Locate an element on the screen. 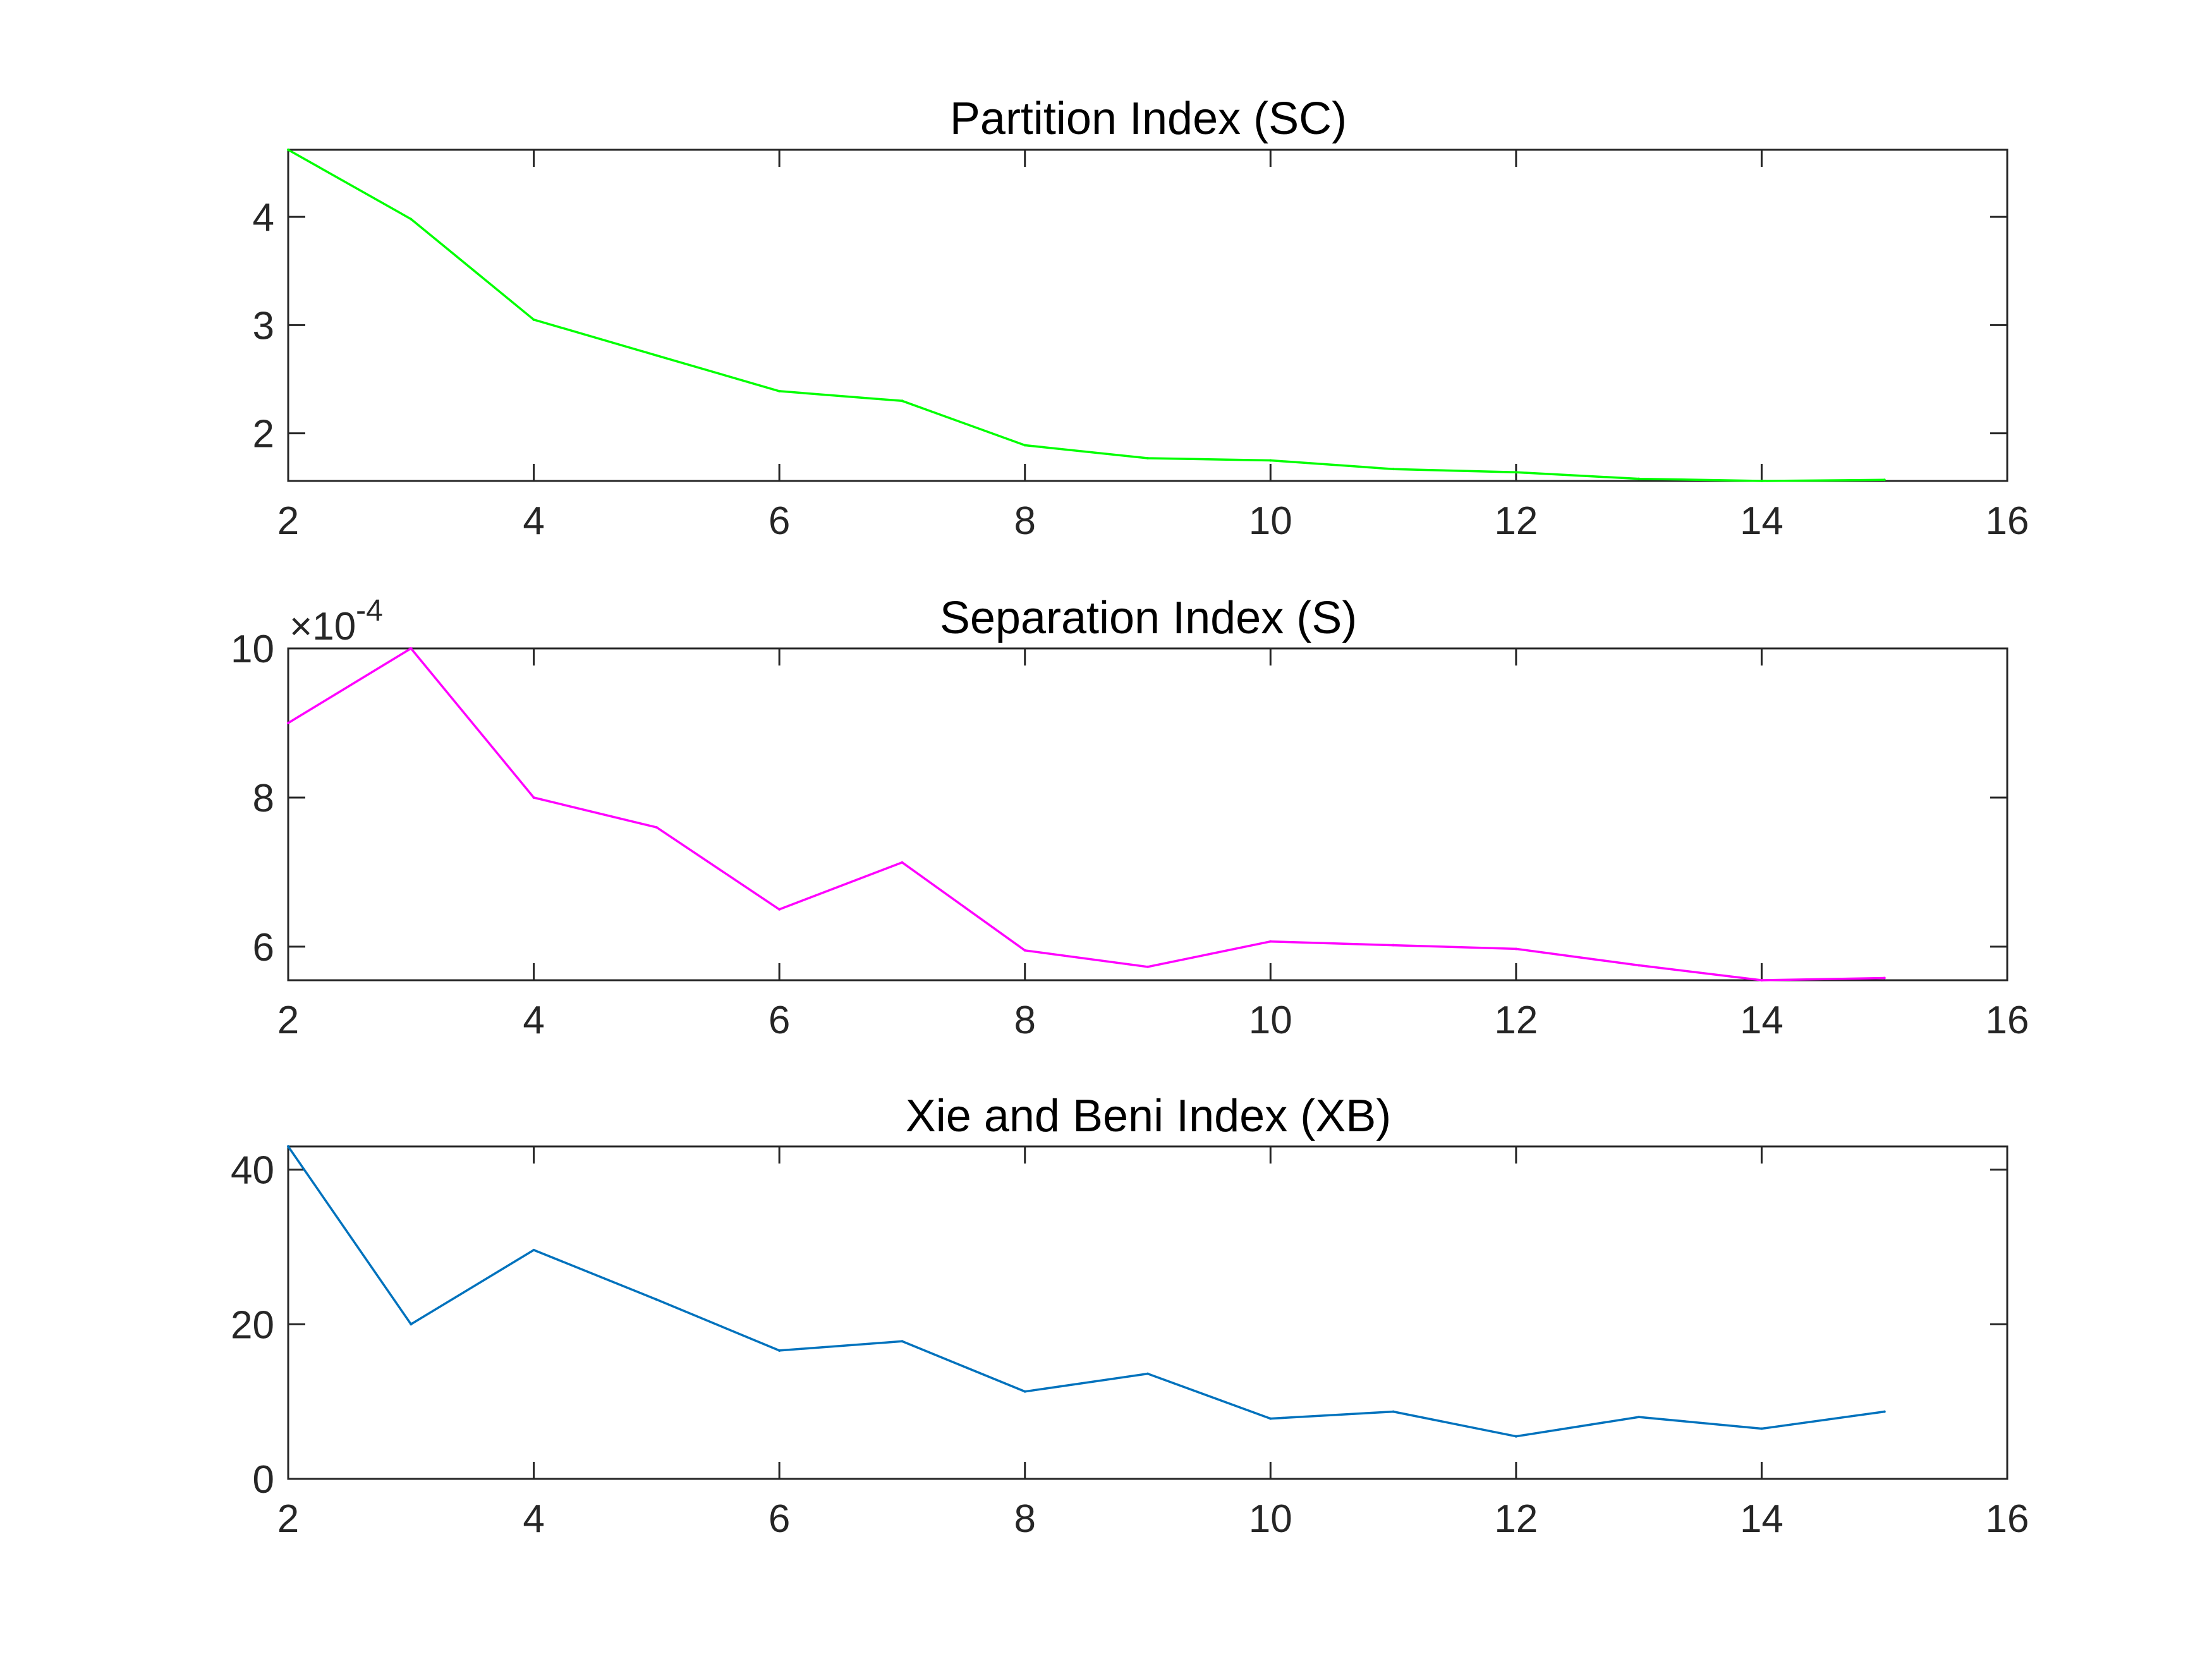 The width and height of the screenshot is (2212, 1659). separation-index-x-tick-label: 6 is located at coordinates (779, 1020).